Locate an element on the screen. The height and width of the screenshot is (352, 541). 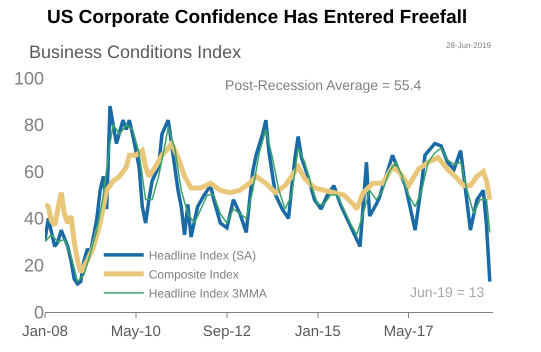
legend-label: Headline Index 3MMA is located at coordinates (207, 293).